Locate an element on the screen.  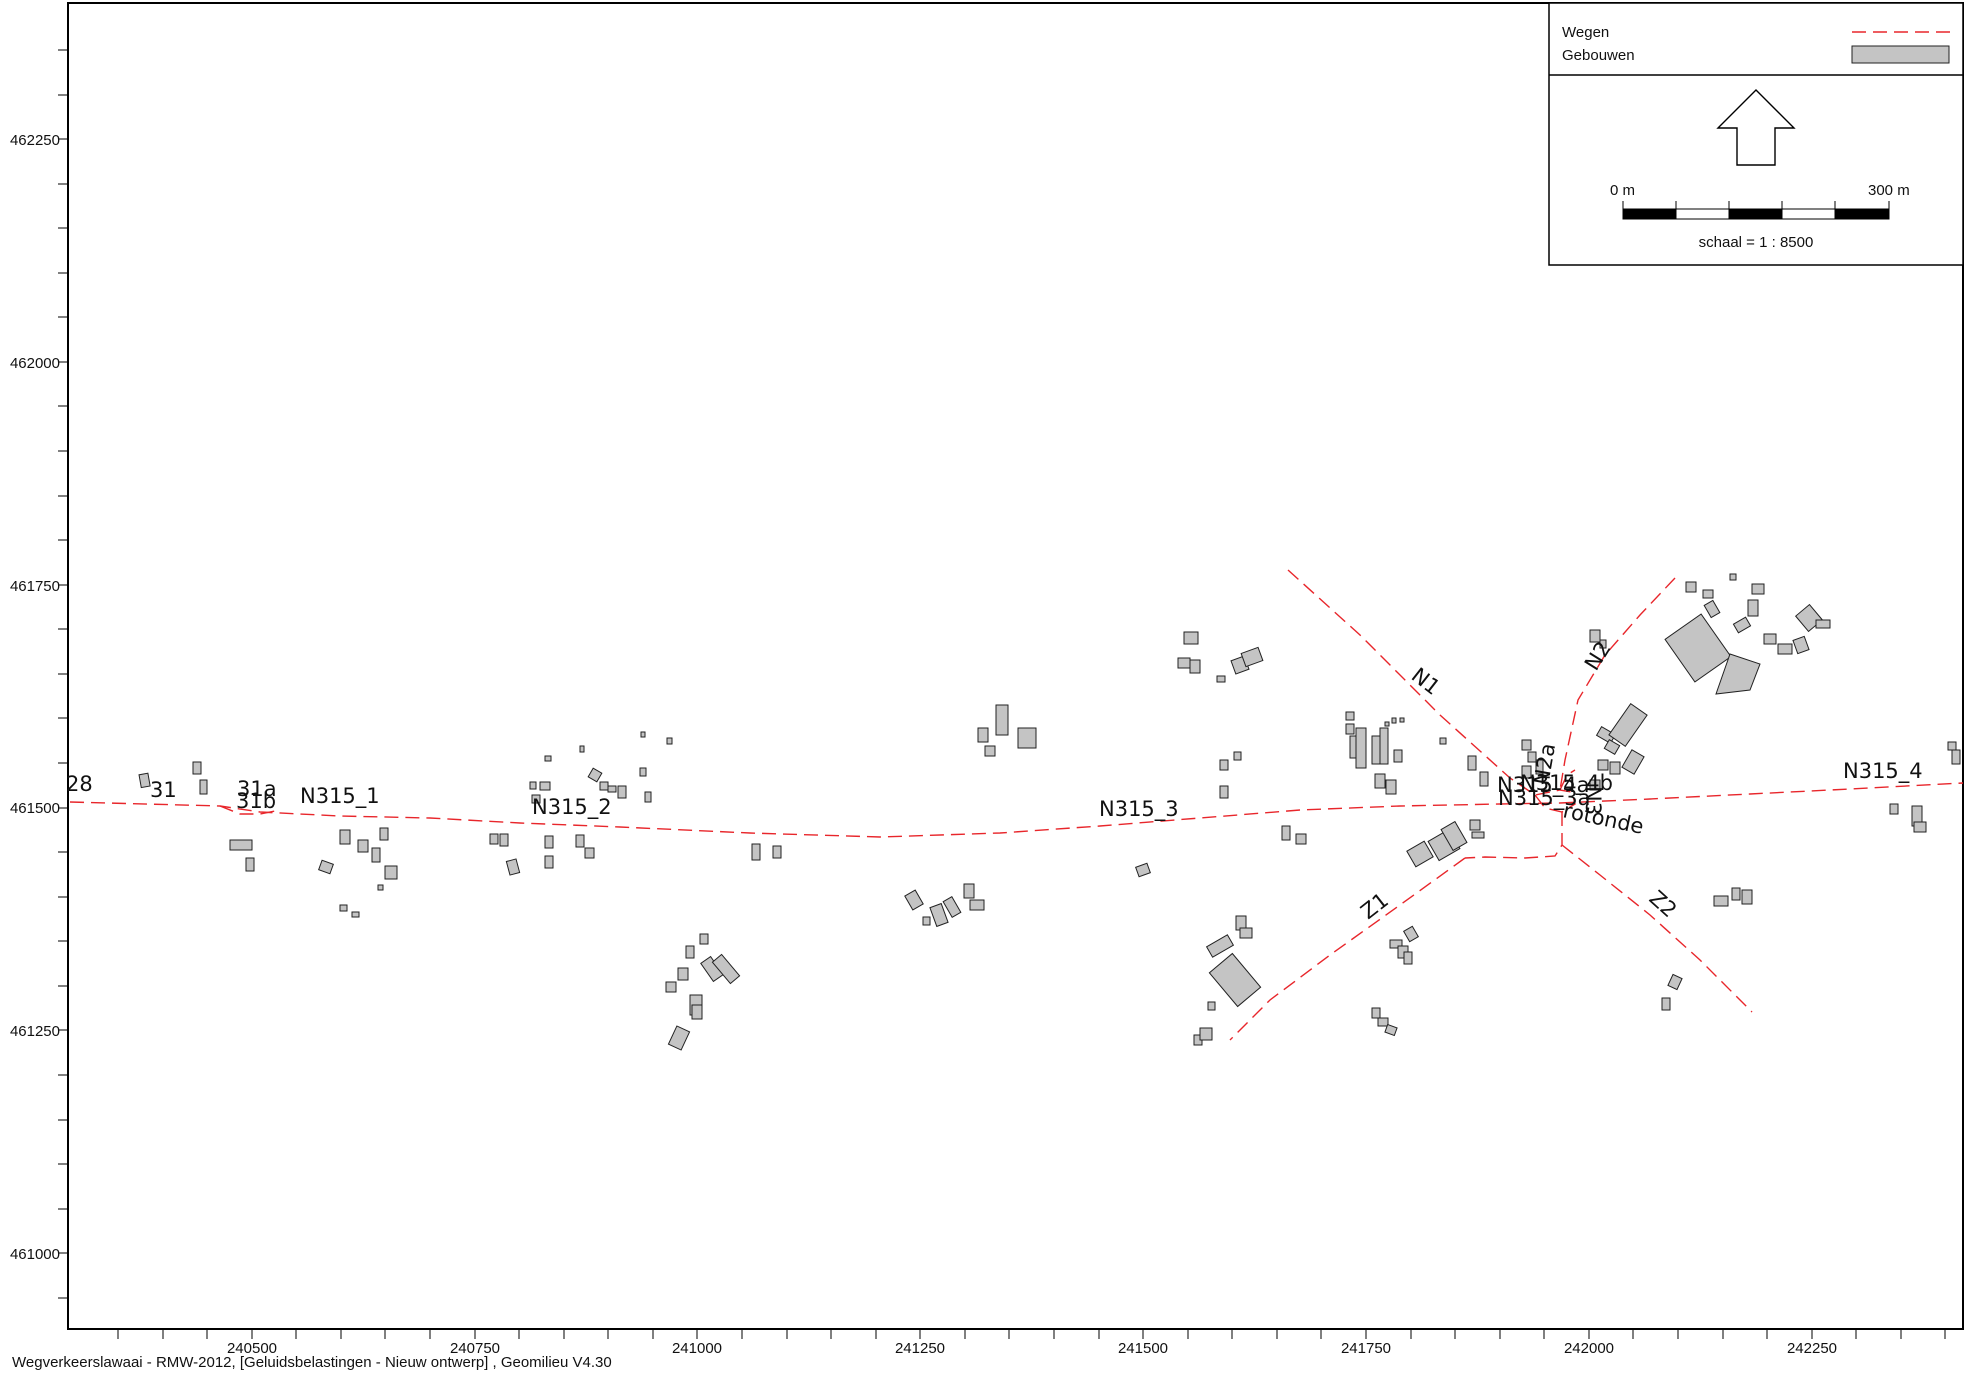
y-tick-label: 461750 is located at coordinates (35, 586).